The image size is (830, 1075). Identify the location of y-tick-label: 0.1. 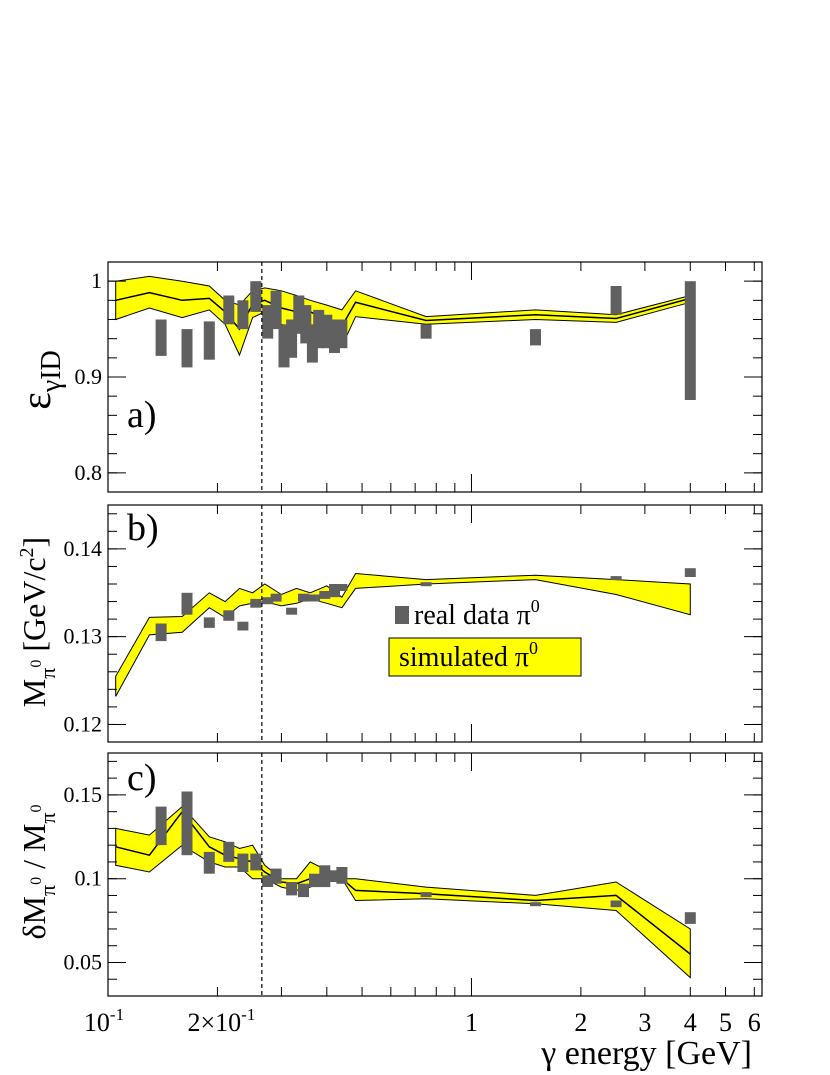
(89, 878).